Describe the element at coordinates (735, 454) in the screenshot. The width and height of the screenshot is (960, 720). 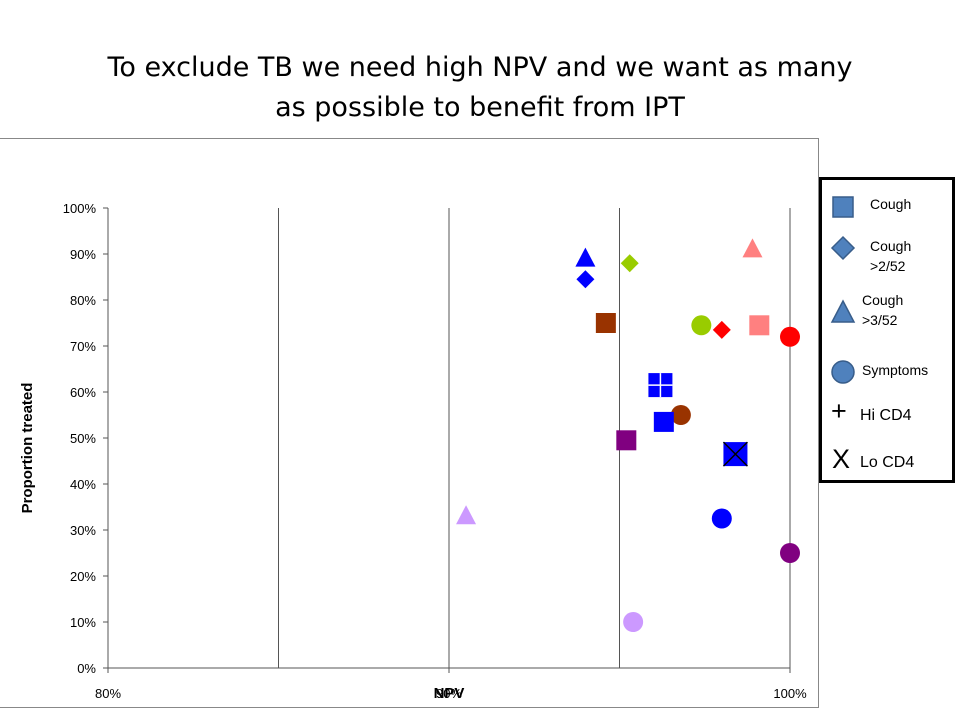
I see `data-point-square-x` at that location.